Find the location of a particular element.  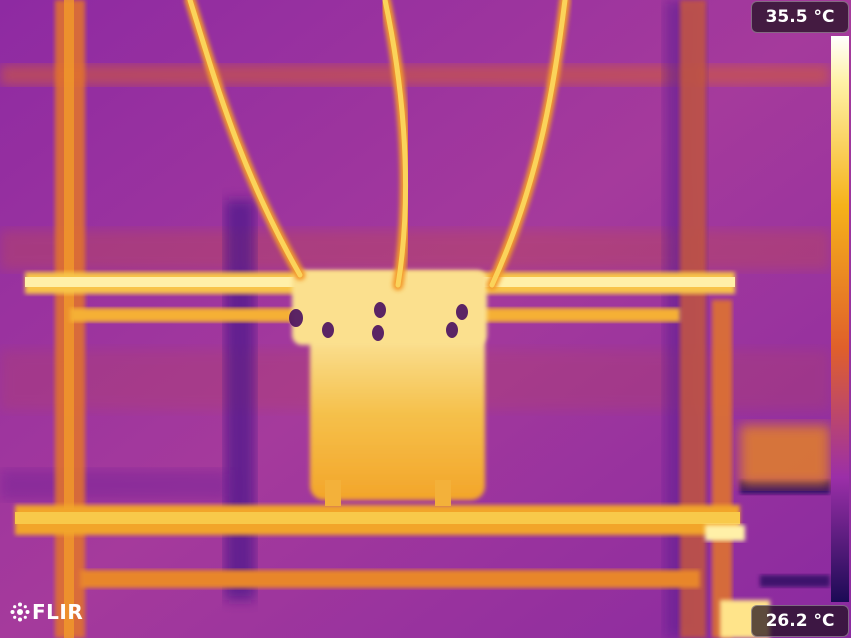

flir-logo-text: FLIR is located at coordinates (58, 612).